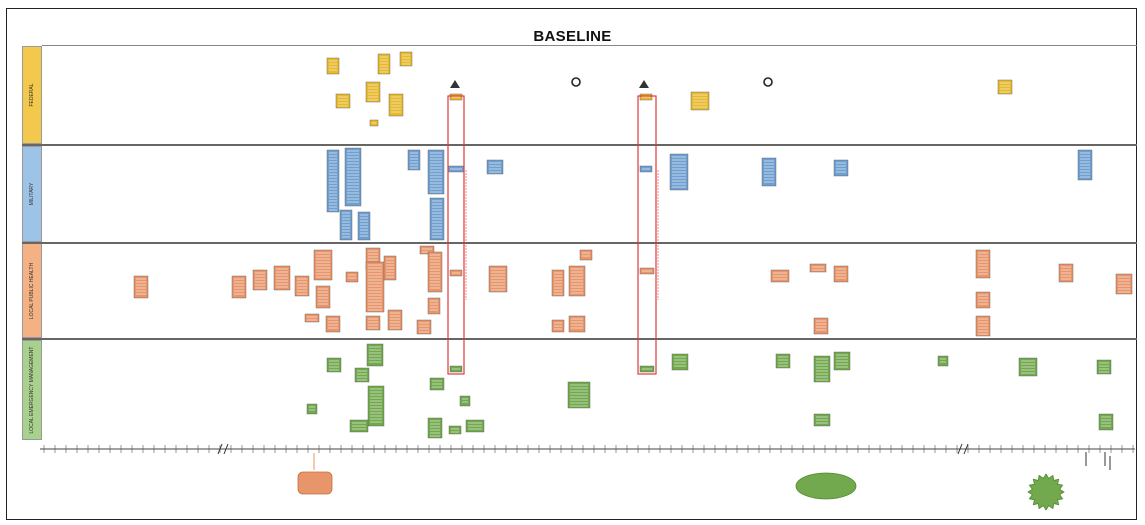  What do you see at coordinates (32, 95) in the screenshot?
I see `lane-label-federal: FEDERAL` at bounding box center [32, 95].